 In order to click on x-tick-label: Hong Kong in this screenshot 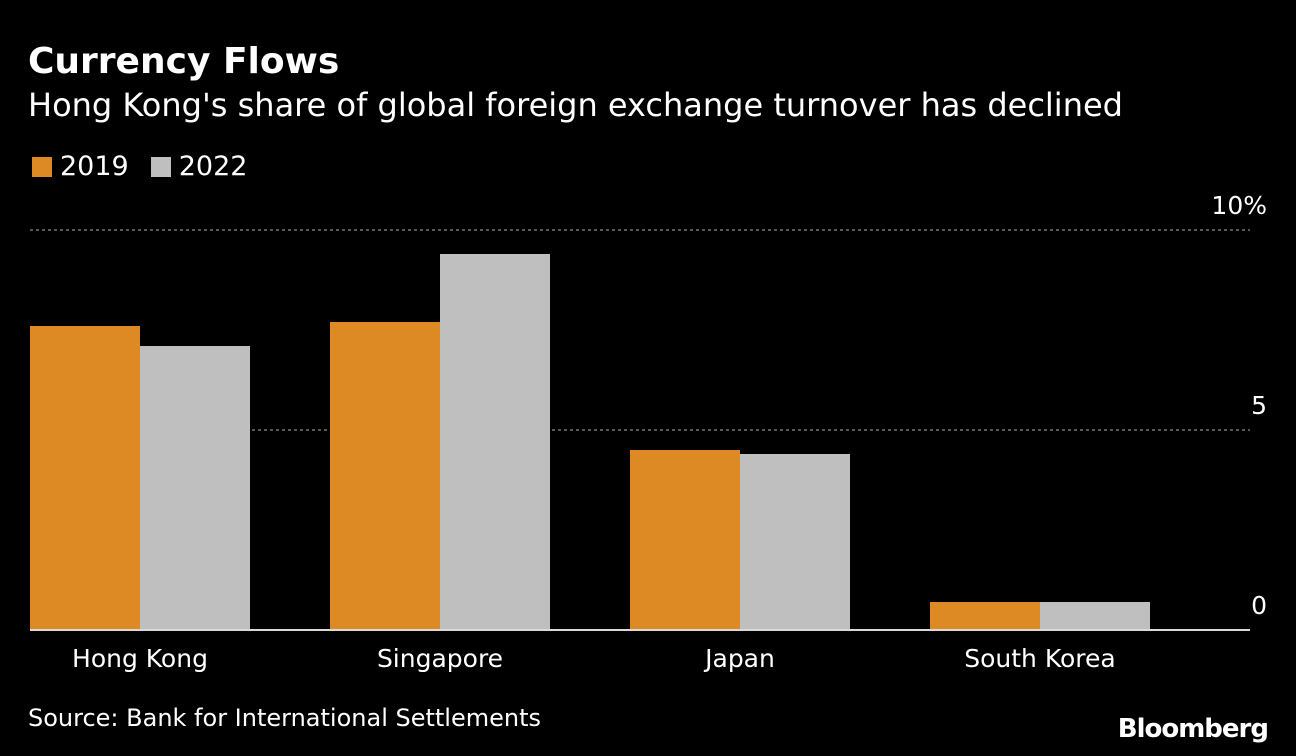, I will do `click(140, 658)`.